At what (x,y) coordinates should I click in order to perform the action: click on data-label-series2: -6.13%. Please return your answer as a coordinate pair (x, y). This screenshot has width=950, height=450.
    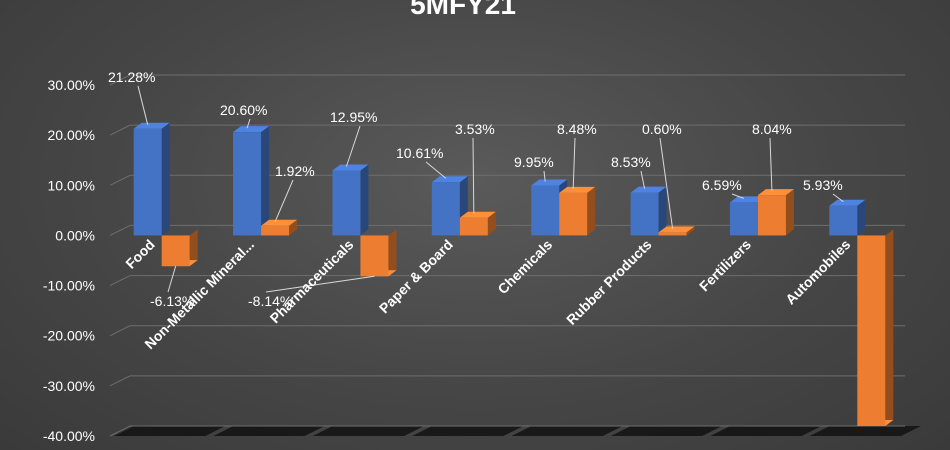
    Looking at the image, I should click on (172, 301).